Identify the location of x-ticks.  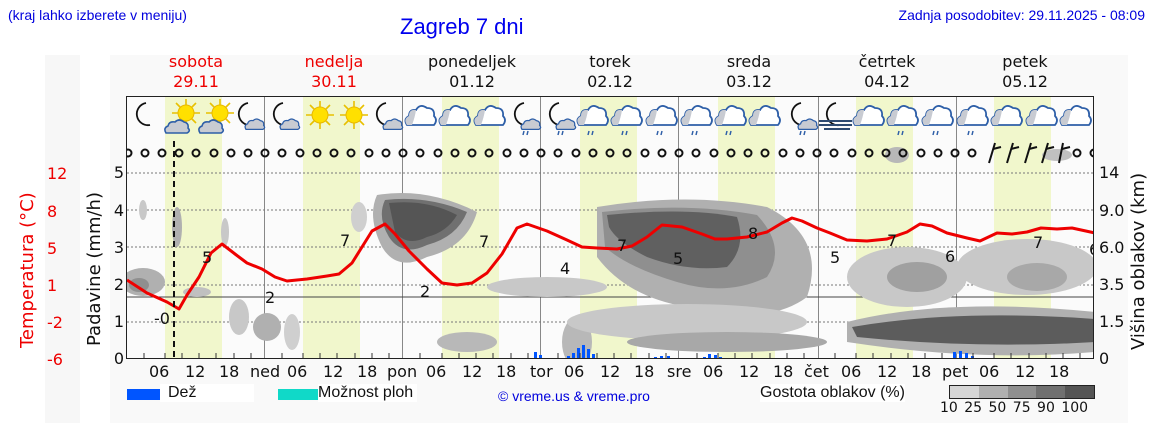
(612, 355).